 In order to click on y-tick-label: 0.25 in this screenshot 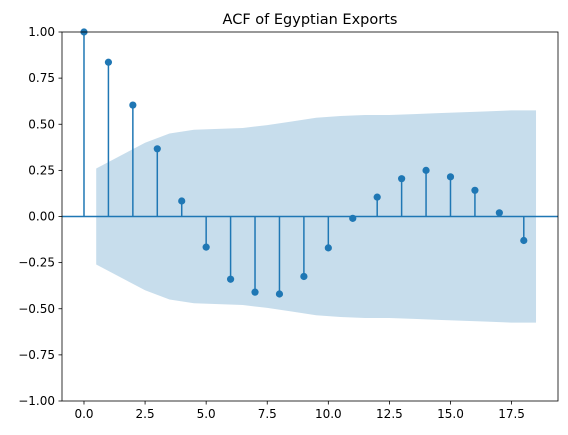, I will do `click(41, 170)`.